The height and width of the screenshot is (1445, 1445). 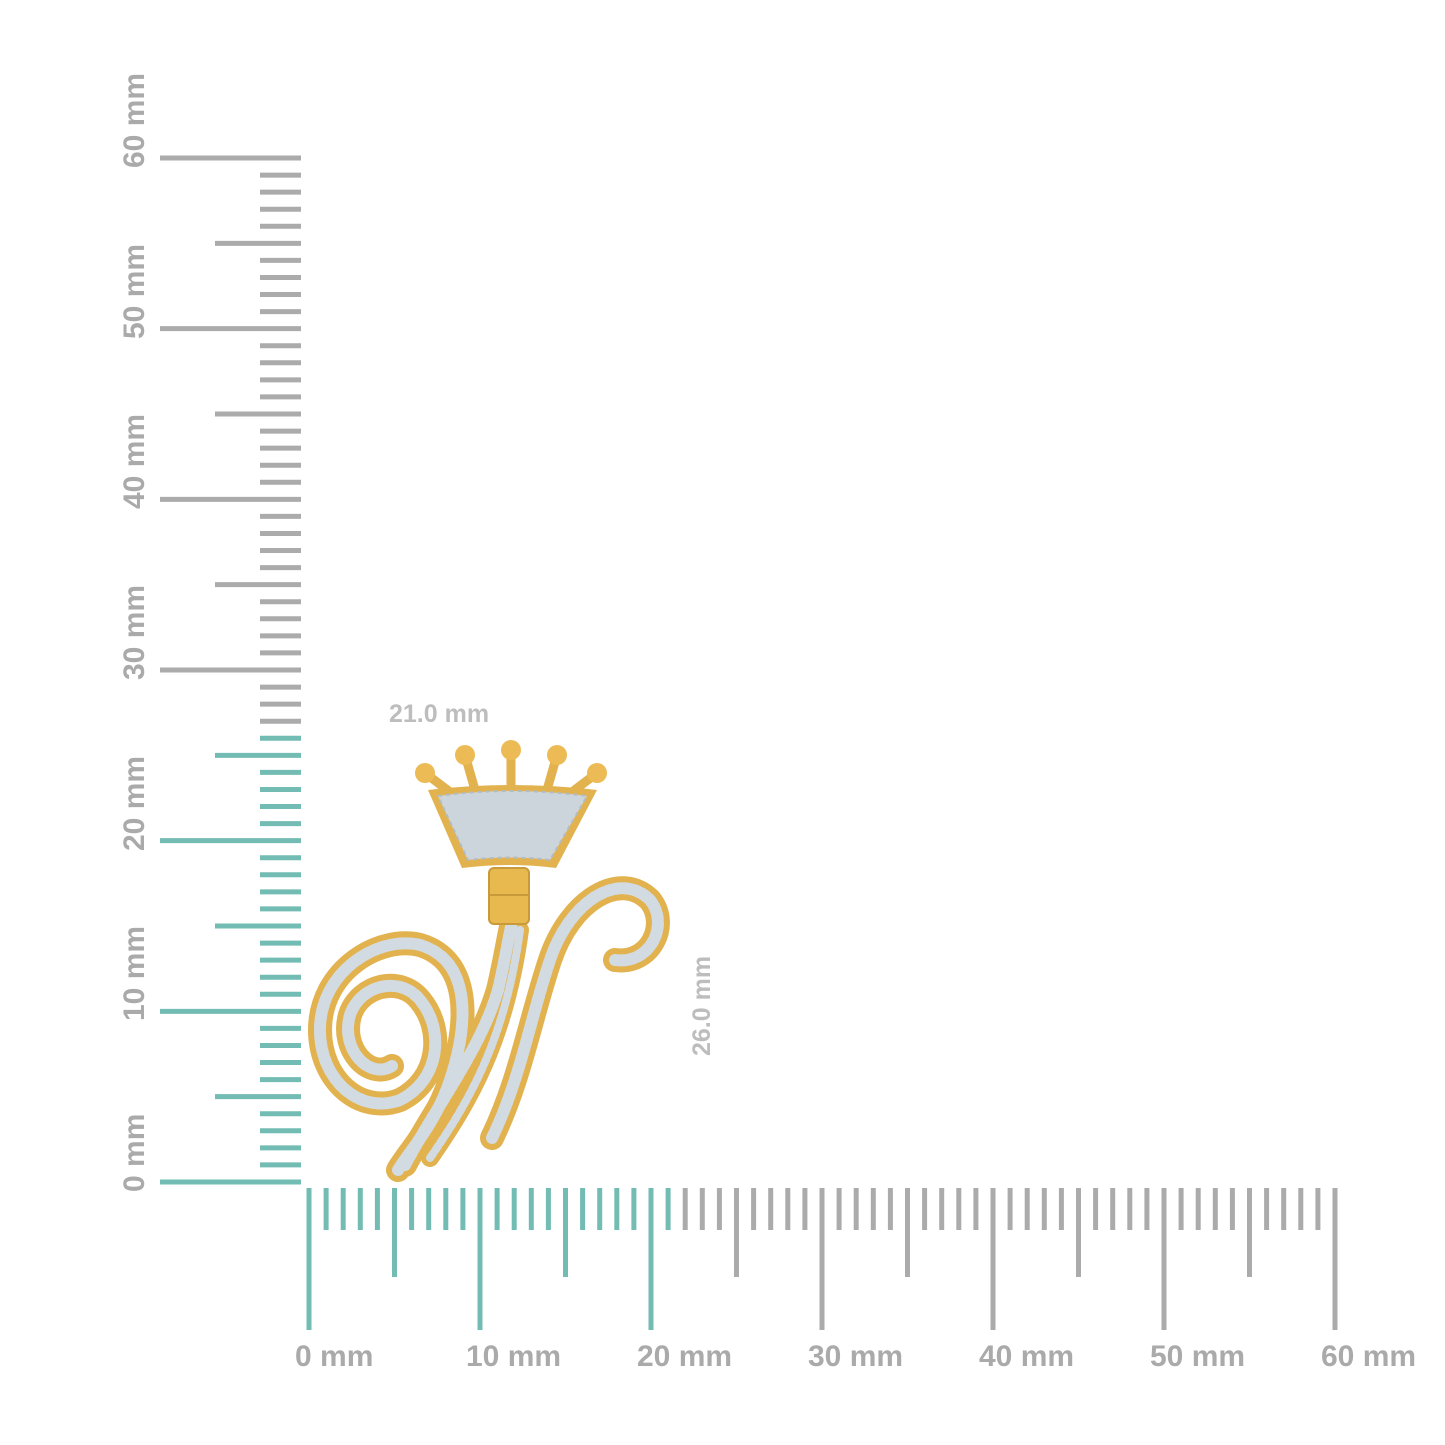 I want to click on horizontal-label: 10 mm, so click(x=514, y=1356).